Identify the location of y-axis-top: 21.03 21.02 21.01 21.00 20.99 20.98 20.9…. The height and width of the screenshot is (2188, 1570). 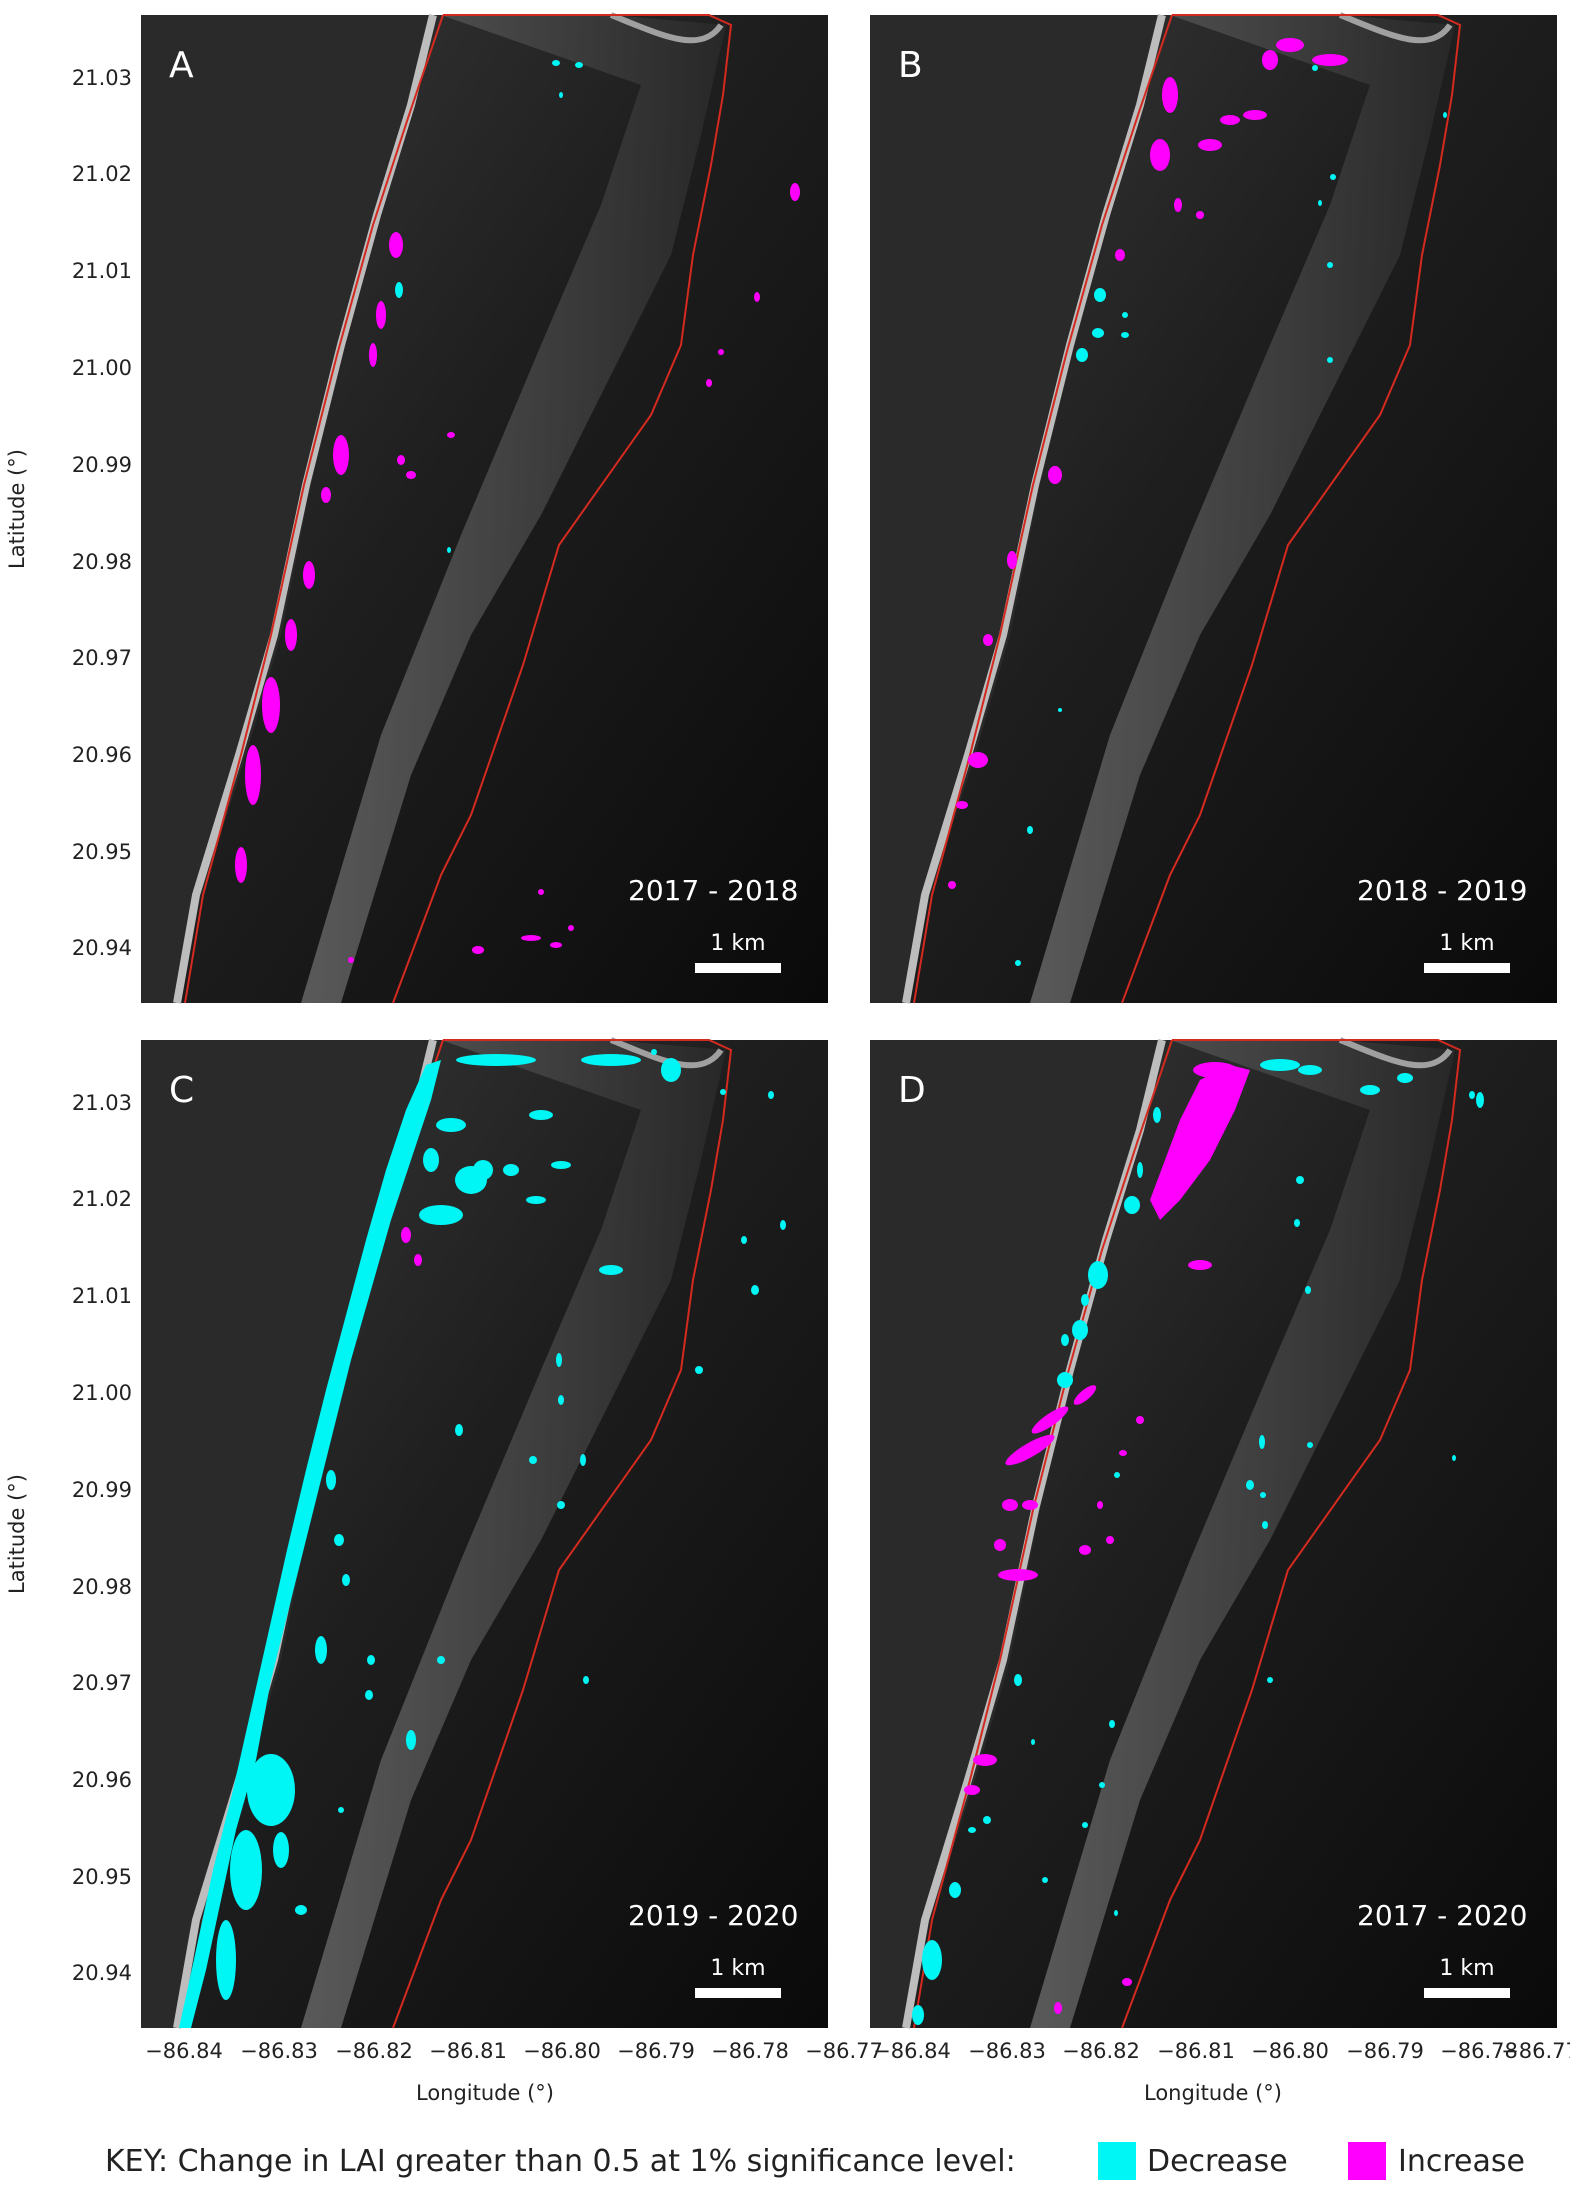
(102, 513).